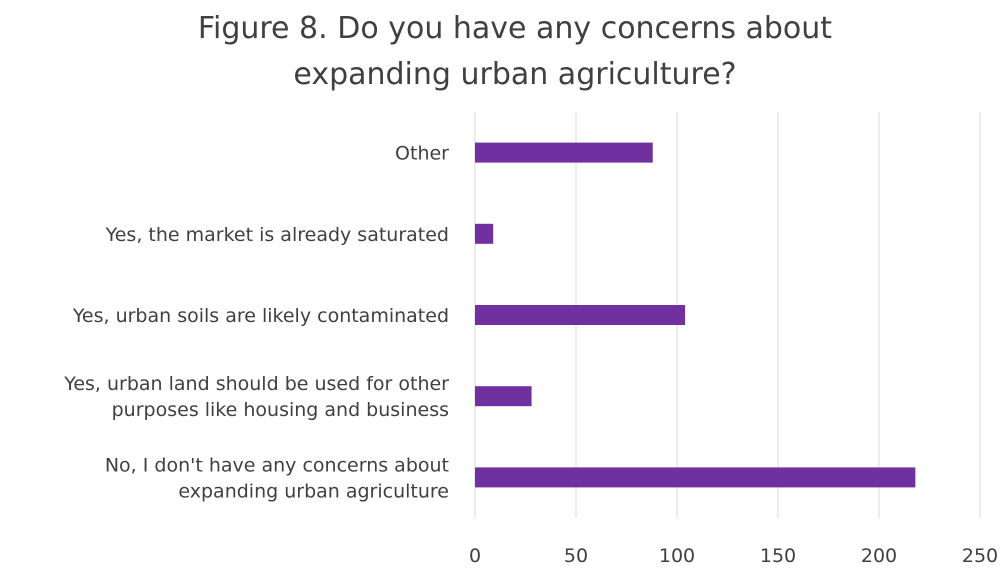  What do you see at coordinates (260, 316) in the screenshot?
I see `category-label-3: Yes, urban soils are likely contaminated` at bounding box center [260, 316].